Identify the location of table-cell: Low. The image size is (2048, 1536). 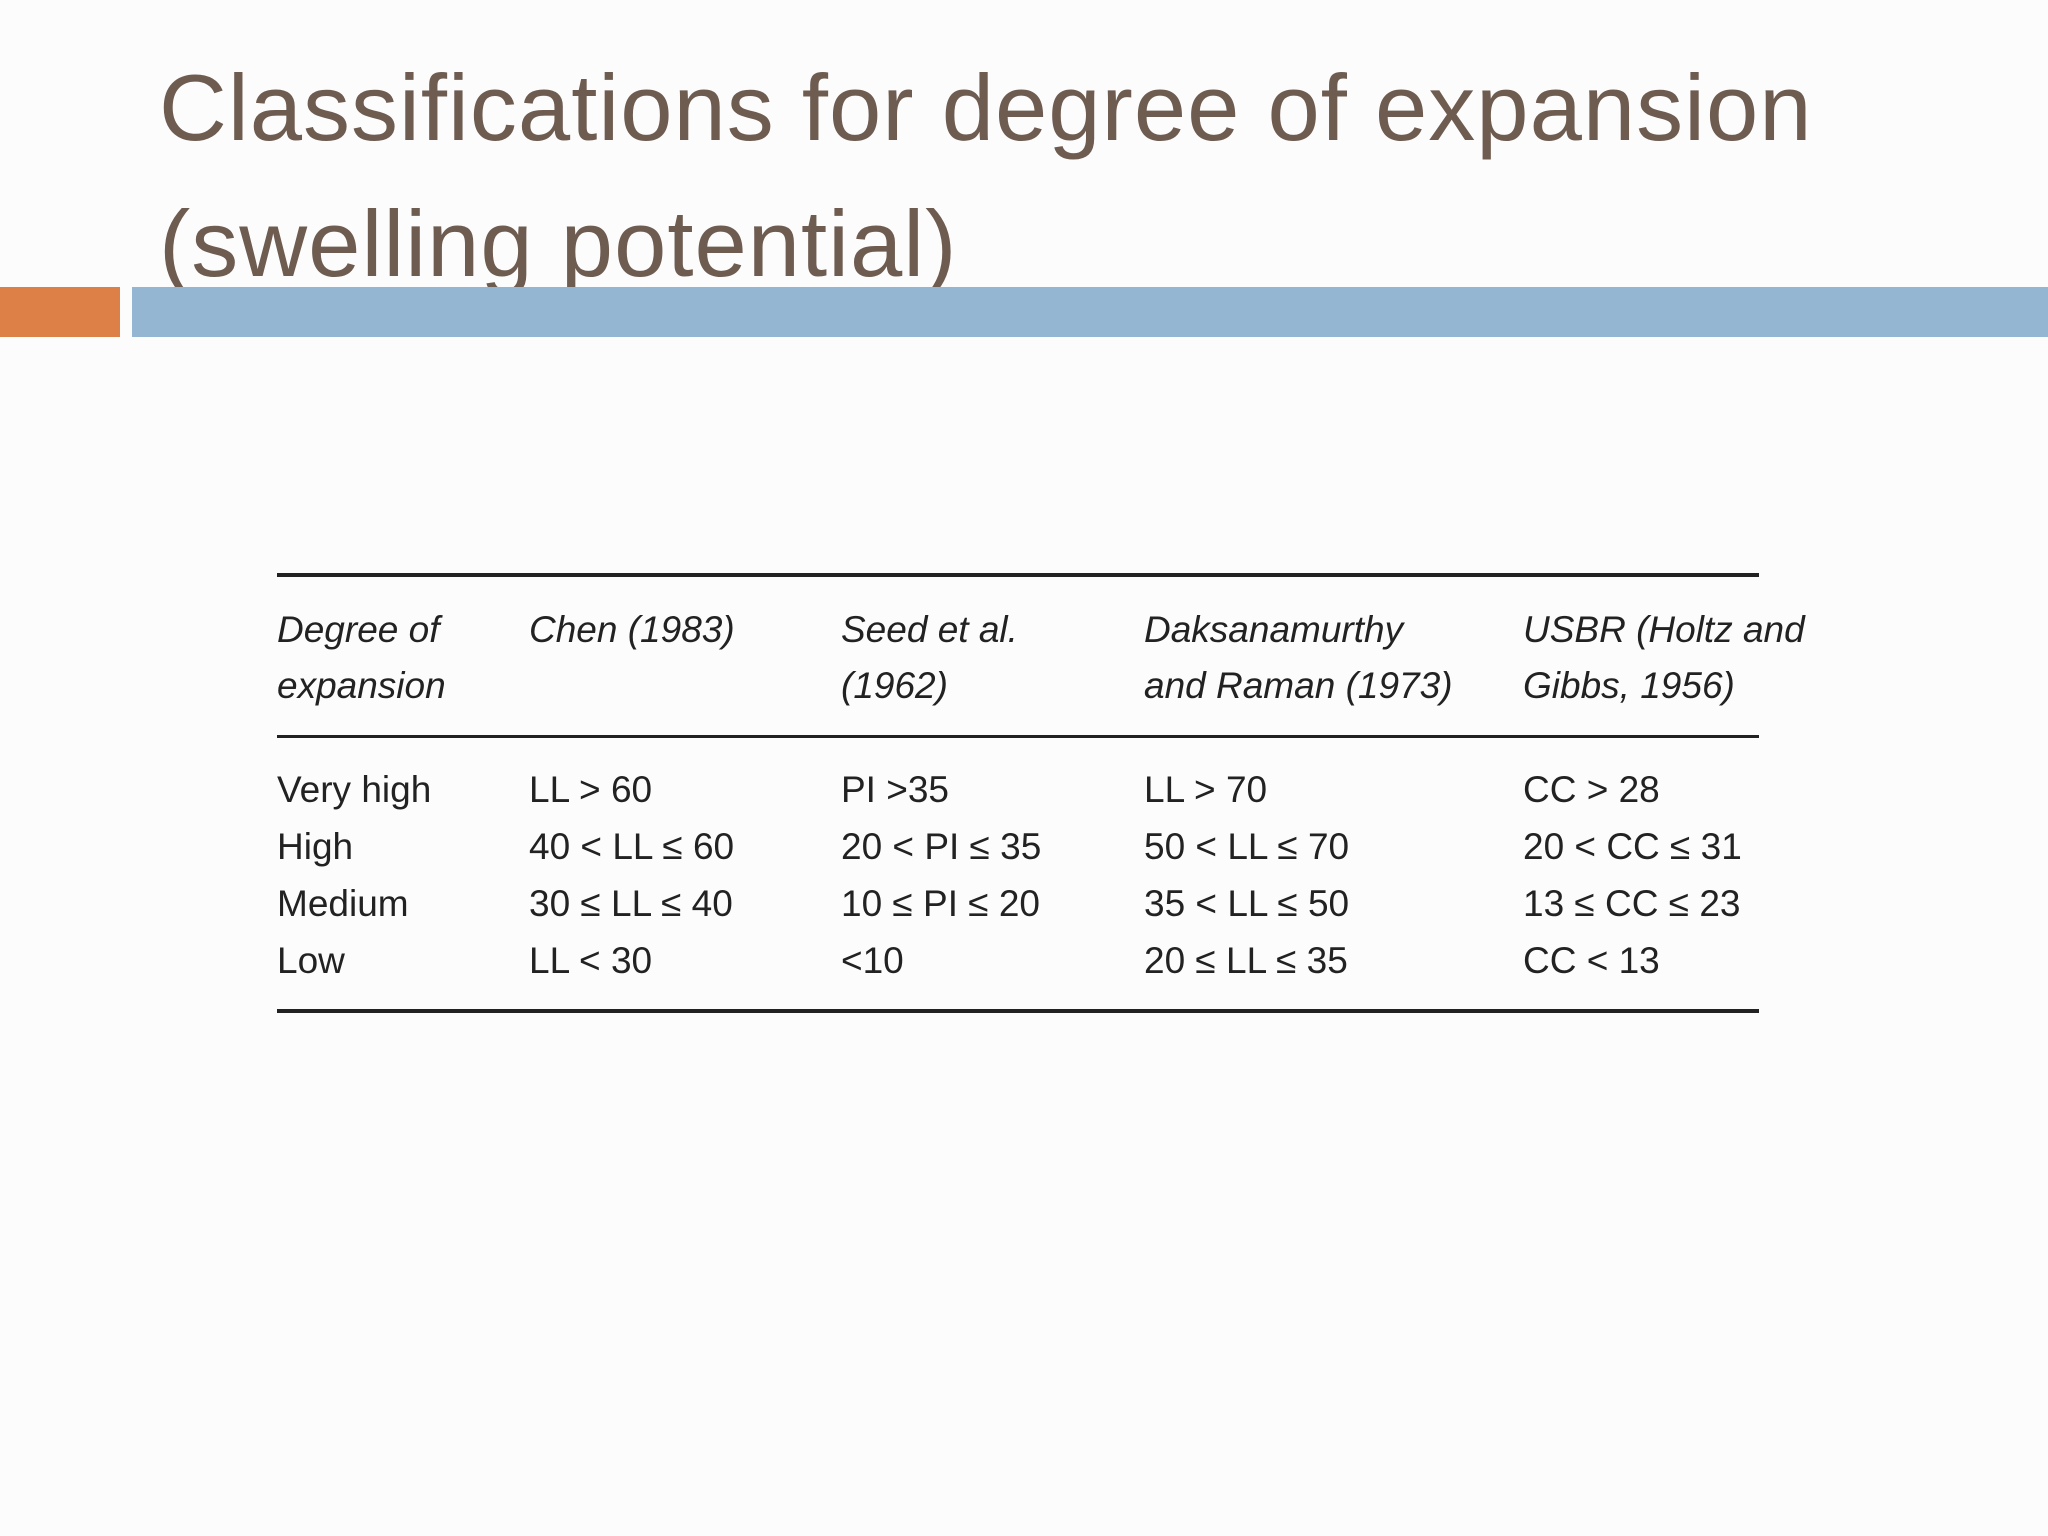
(311, 960).